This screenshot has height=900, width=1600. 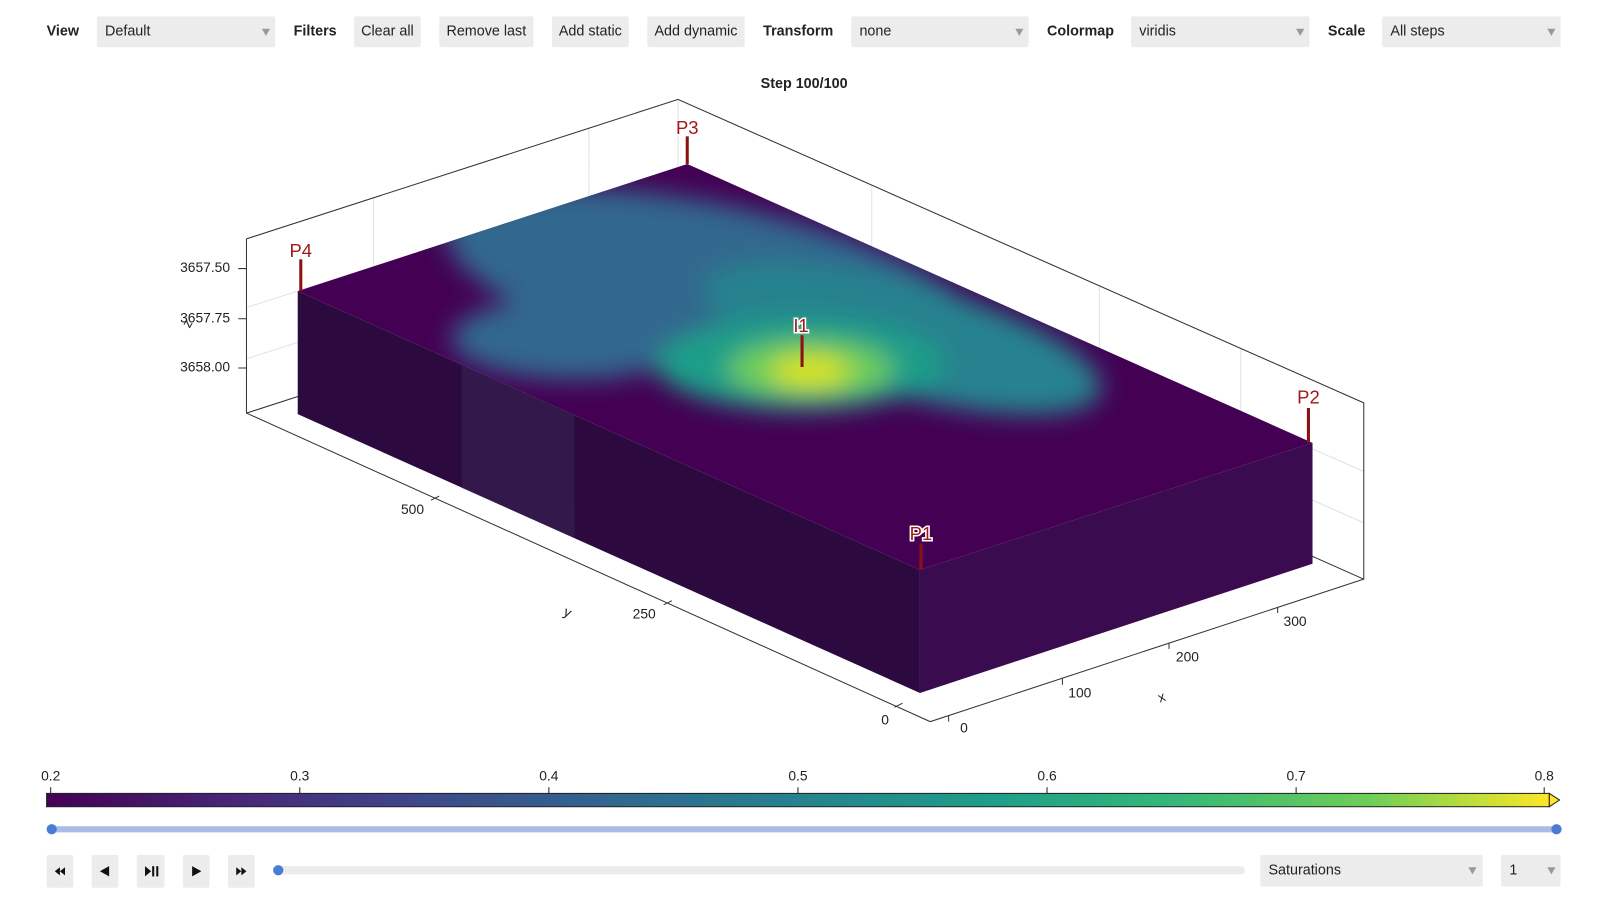 What do you see at coordinates (798, 776) in the screenshot?
I see `colorbar-tick: 0.5` at bounding box center [798, 776].